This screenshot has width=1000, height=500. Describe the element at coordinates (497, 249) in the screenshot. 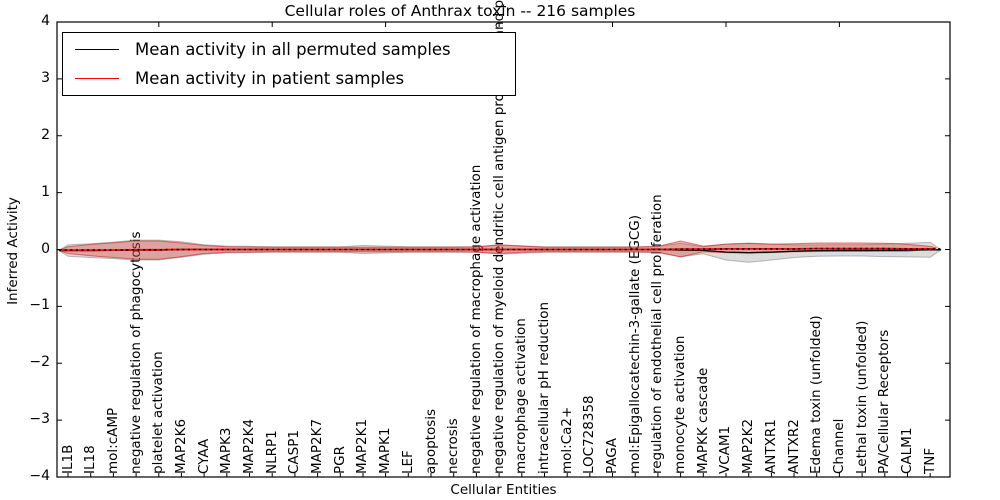

I see `patient-mean-line` at that location.